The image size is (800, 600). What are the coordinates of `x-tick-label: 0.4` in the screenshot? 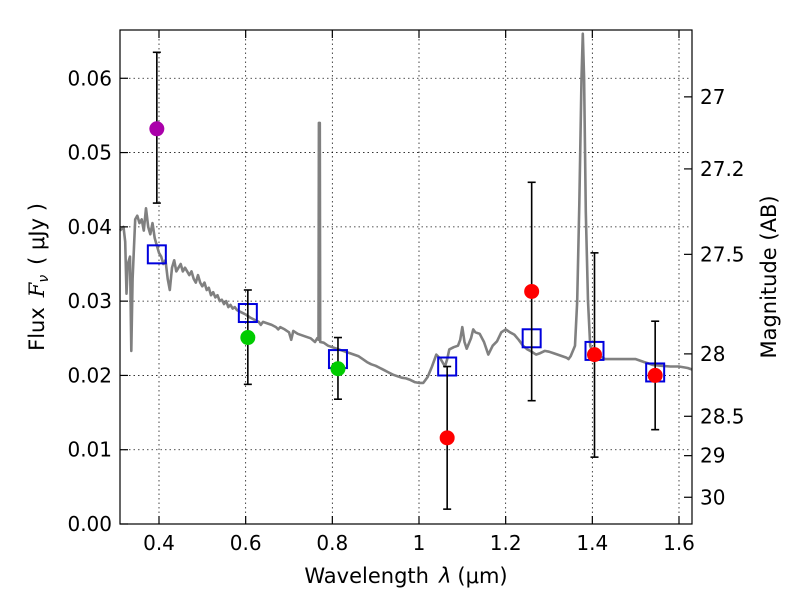 It's located at (159, 543).